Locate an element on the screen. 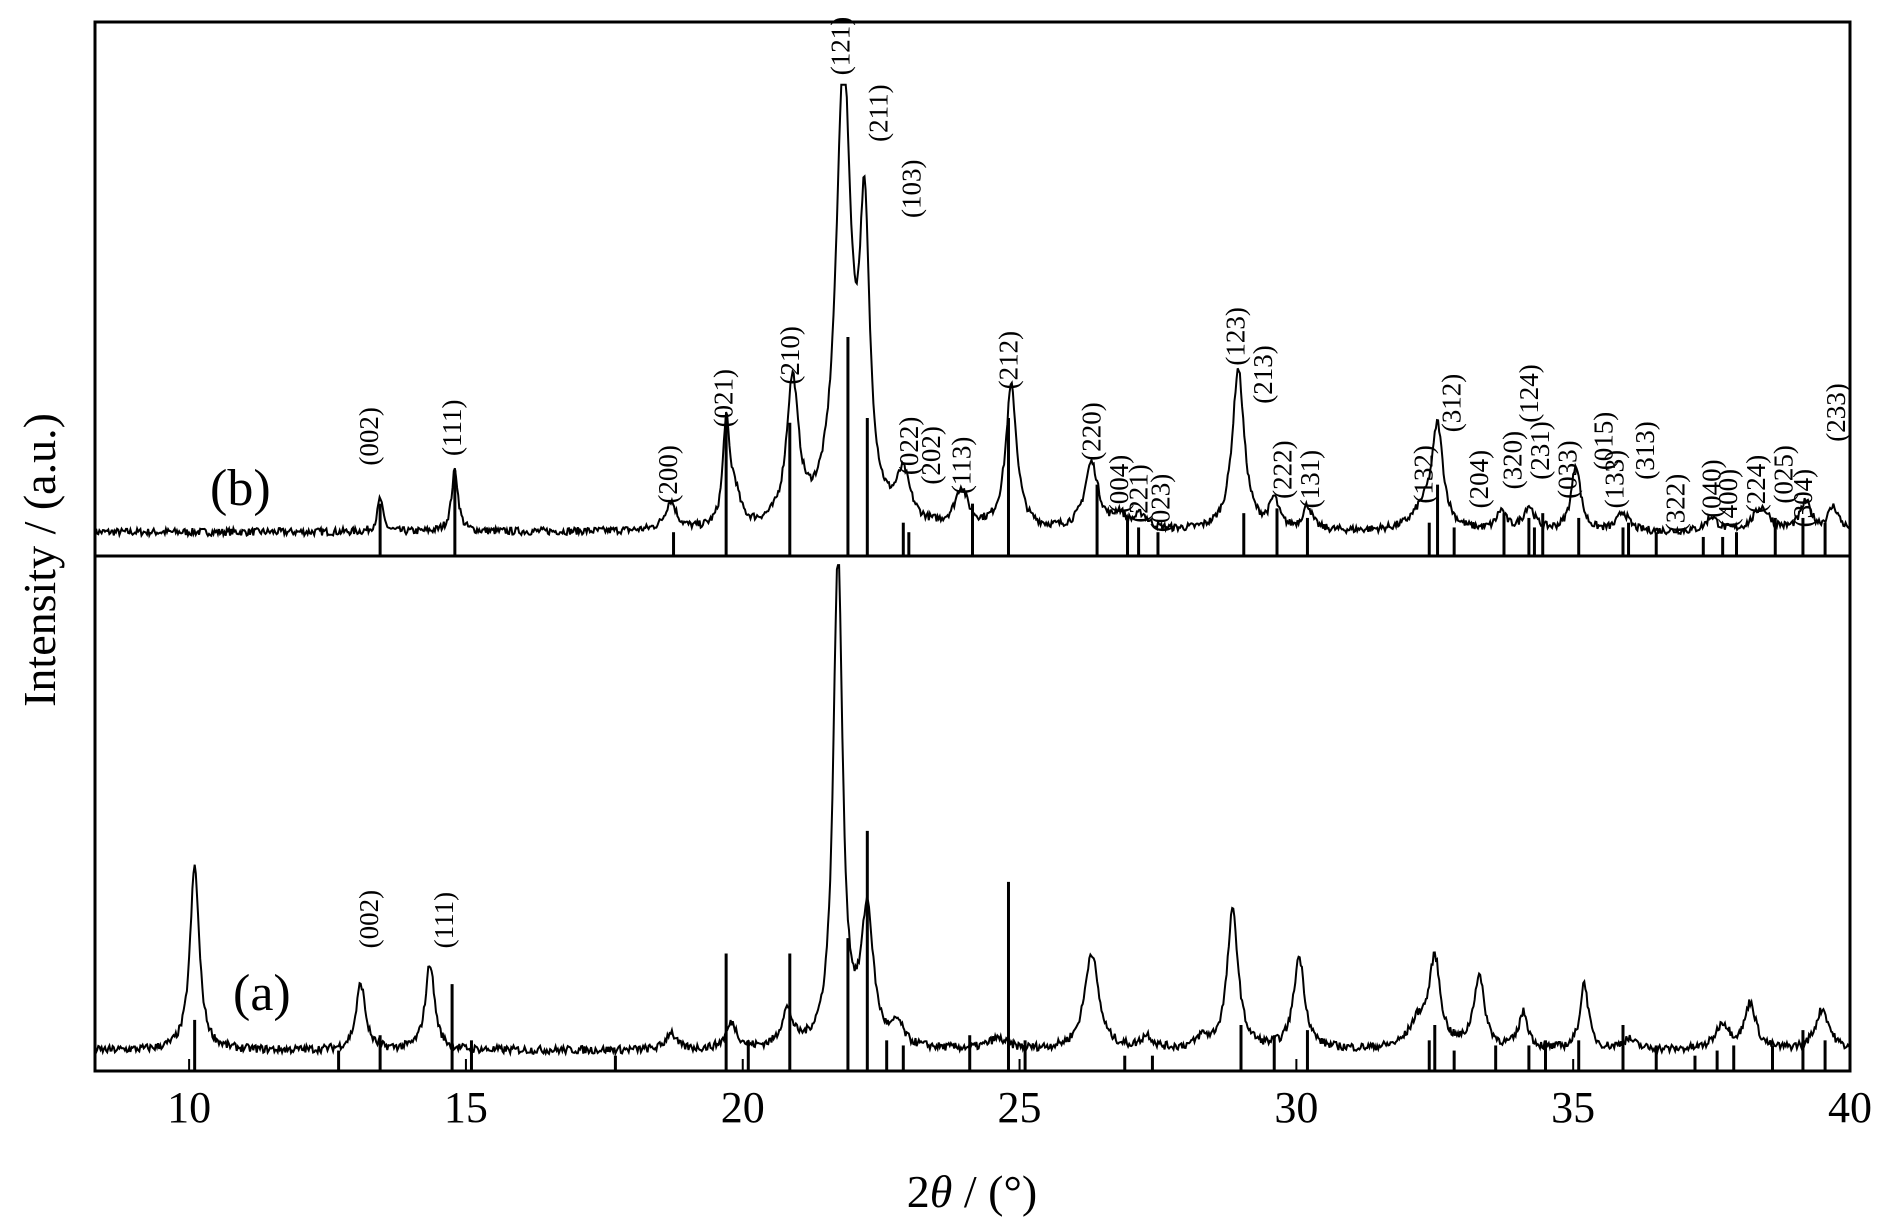 The width and height of the screenshot is (1888, 1230). hkl-label: (132) is located at coordinates (1424, 474).